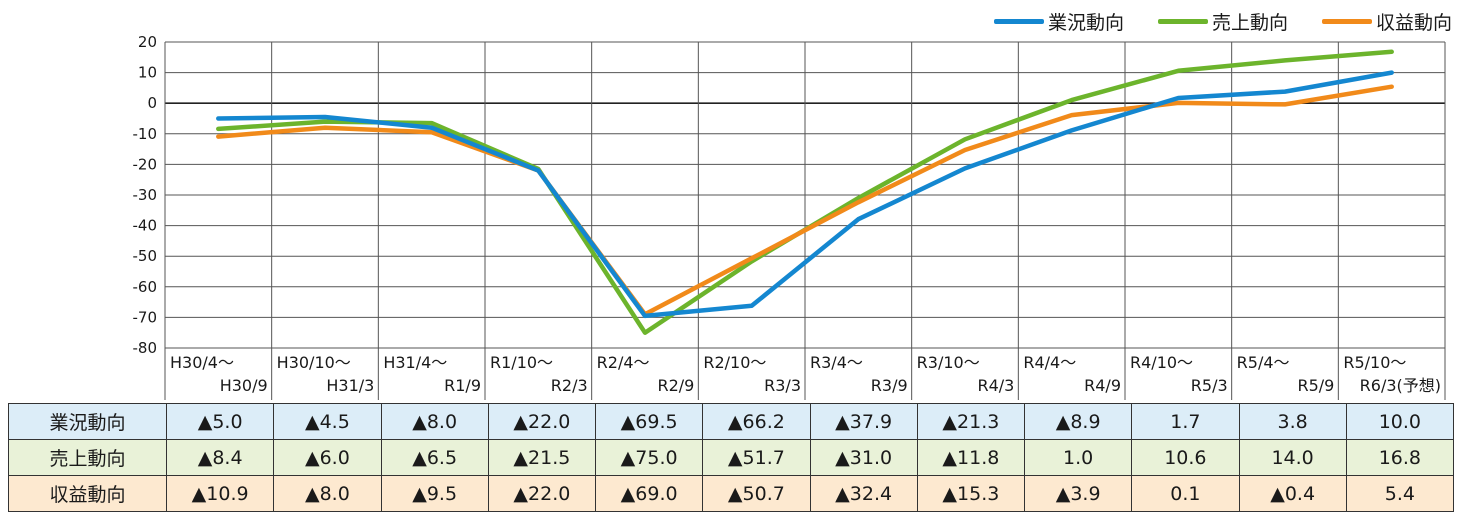 This screenshot has width=1462, height=520. I want to click on table-cell: ▲6.5, so click(434, 457).